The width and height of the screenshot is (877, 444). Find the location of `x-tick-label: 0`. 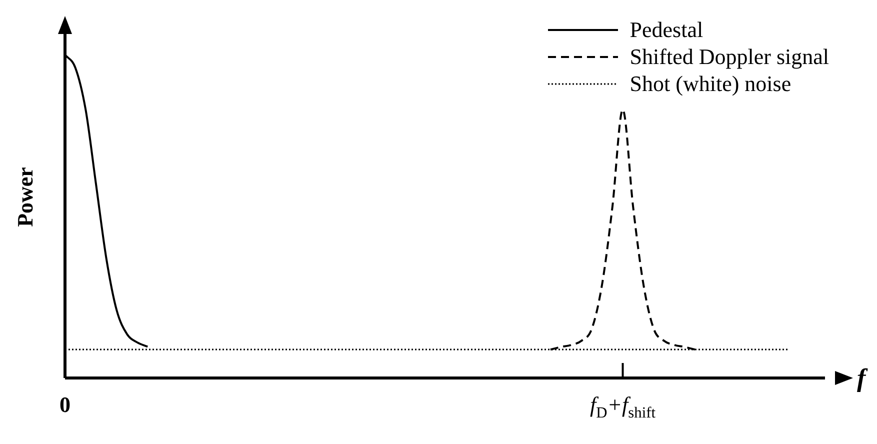

x-tick-label: 0 is located at coordinates (65, 405).